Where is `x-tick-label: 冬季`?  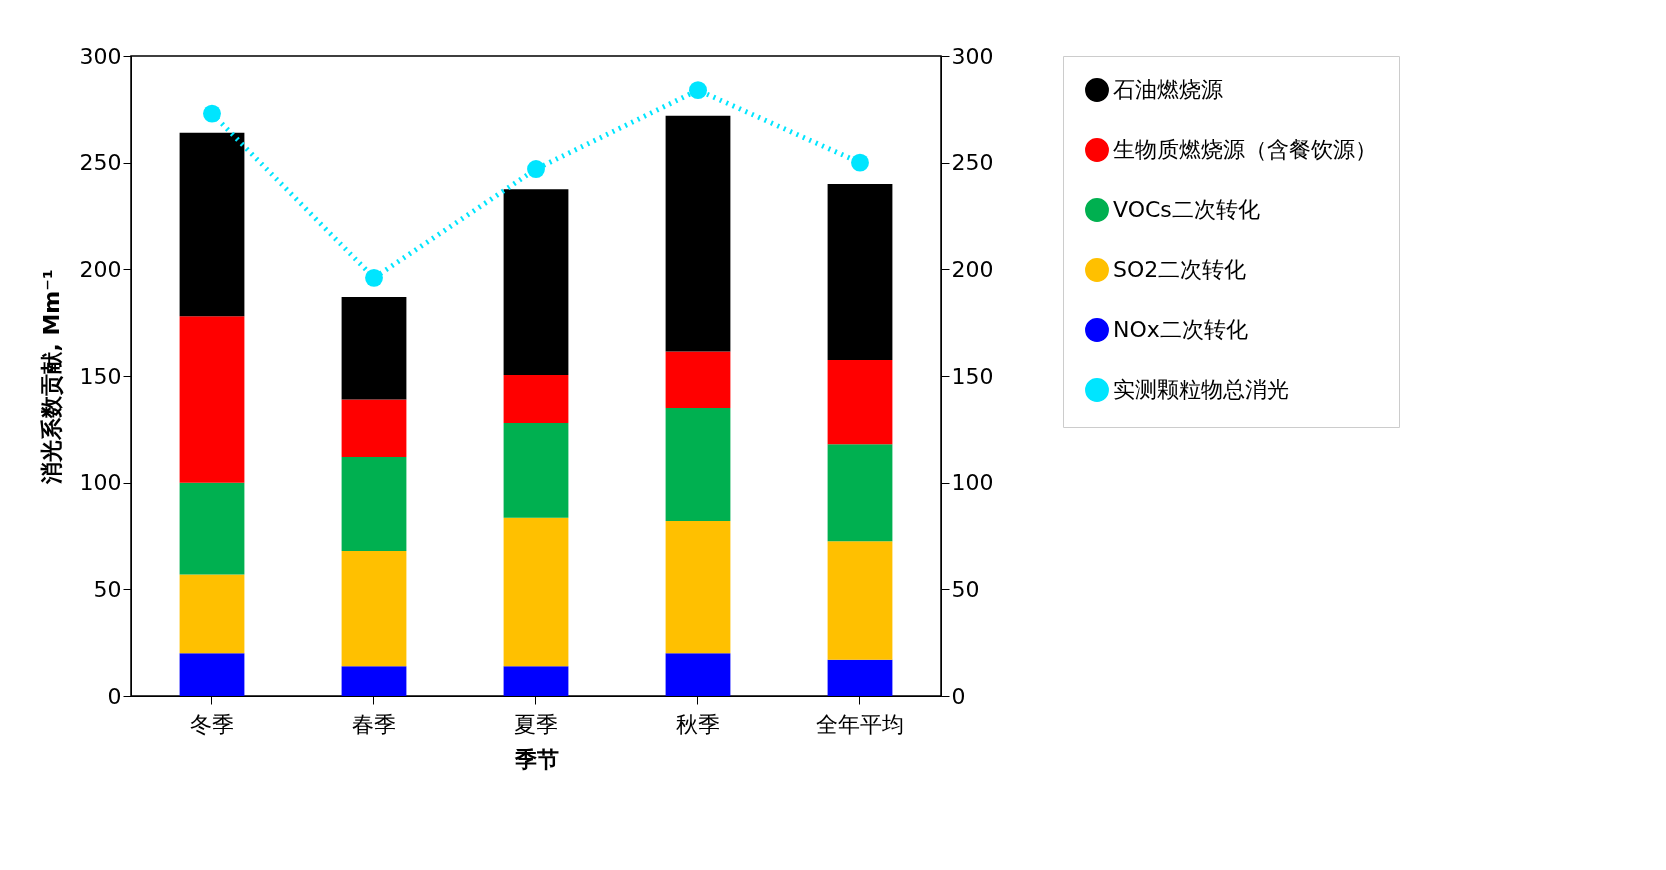 x-tick-label: 冬季 is located at coordinates (212, 724).